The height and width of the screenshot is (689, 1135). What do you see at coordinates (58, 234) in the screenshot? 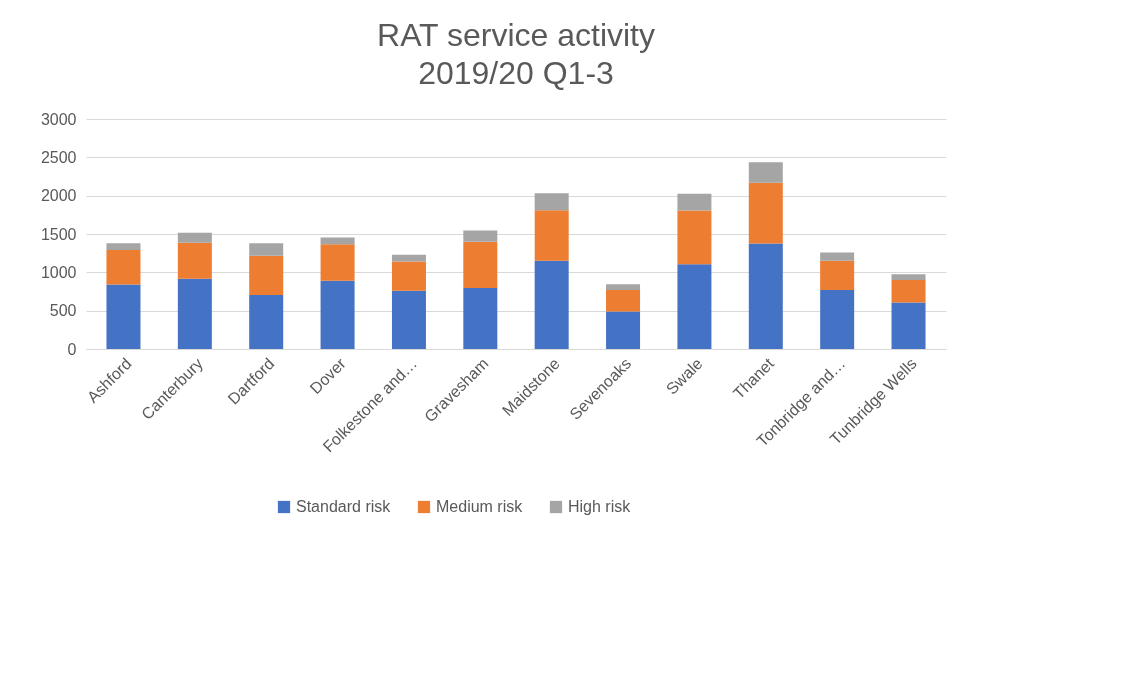
I see `y-tick-label: 1500` at bounding box center [58, 234].